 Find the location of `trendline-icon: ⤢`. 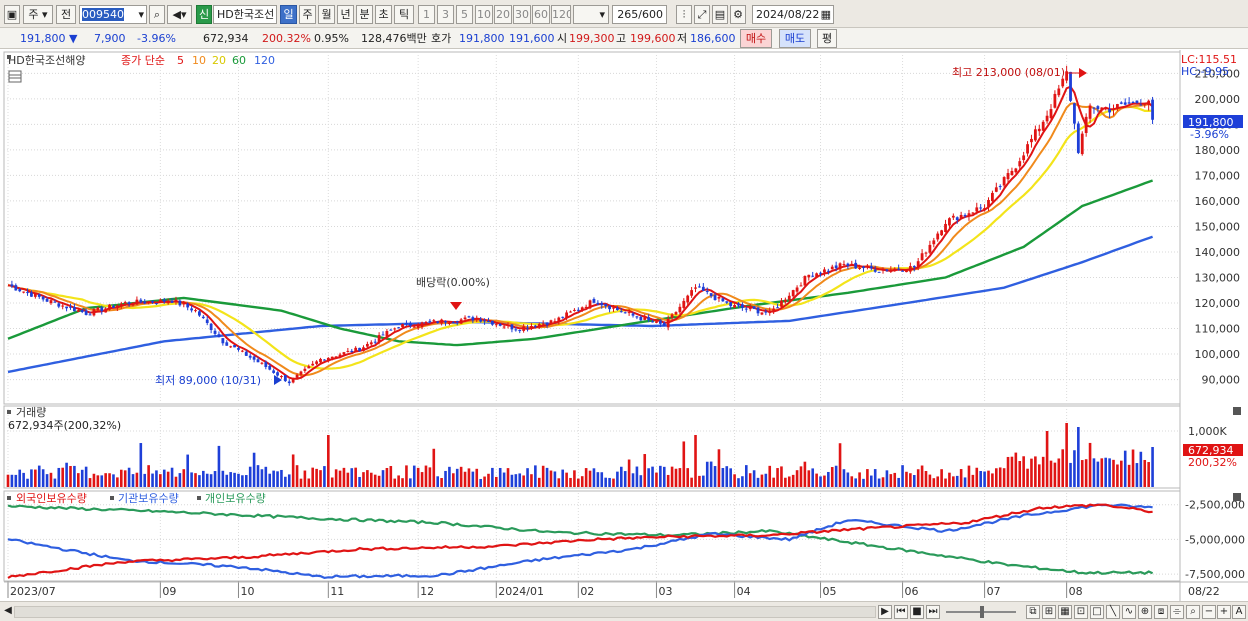

trendline-icon: ⤢ is located at coordinates (702, 14).